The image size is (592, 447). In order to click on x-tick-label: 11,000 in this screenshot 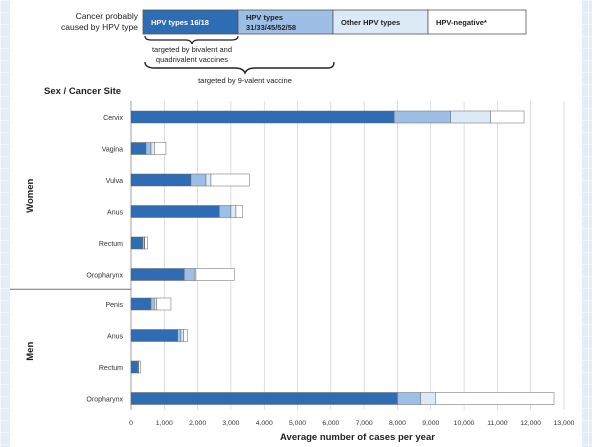, I will do `click(497, 423)`.